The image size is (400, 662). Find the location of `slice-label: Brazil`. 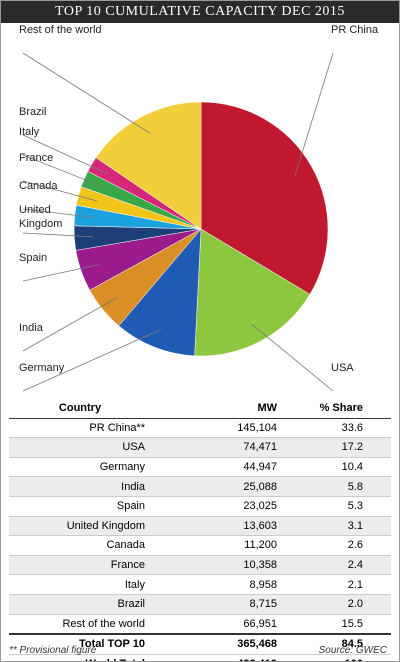

slice-label: Brazil is located at coordinates (33, 112).